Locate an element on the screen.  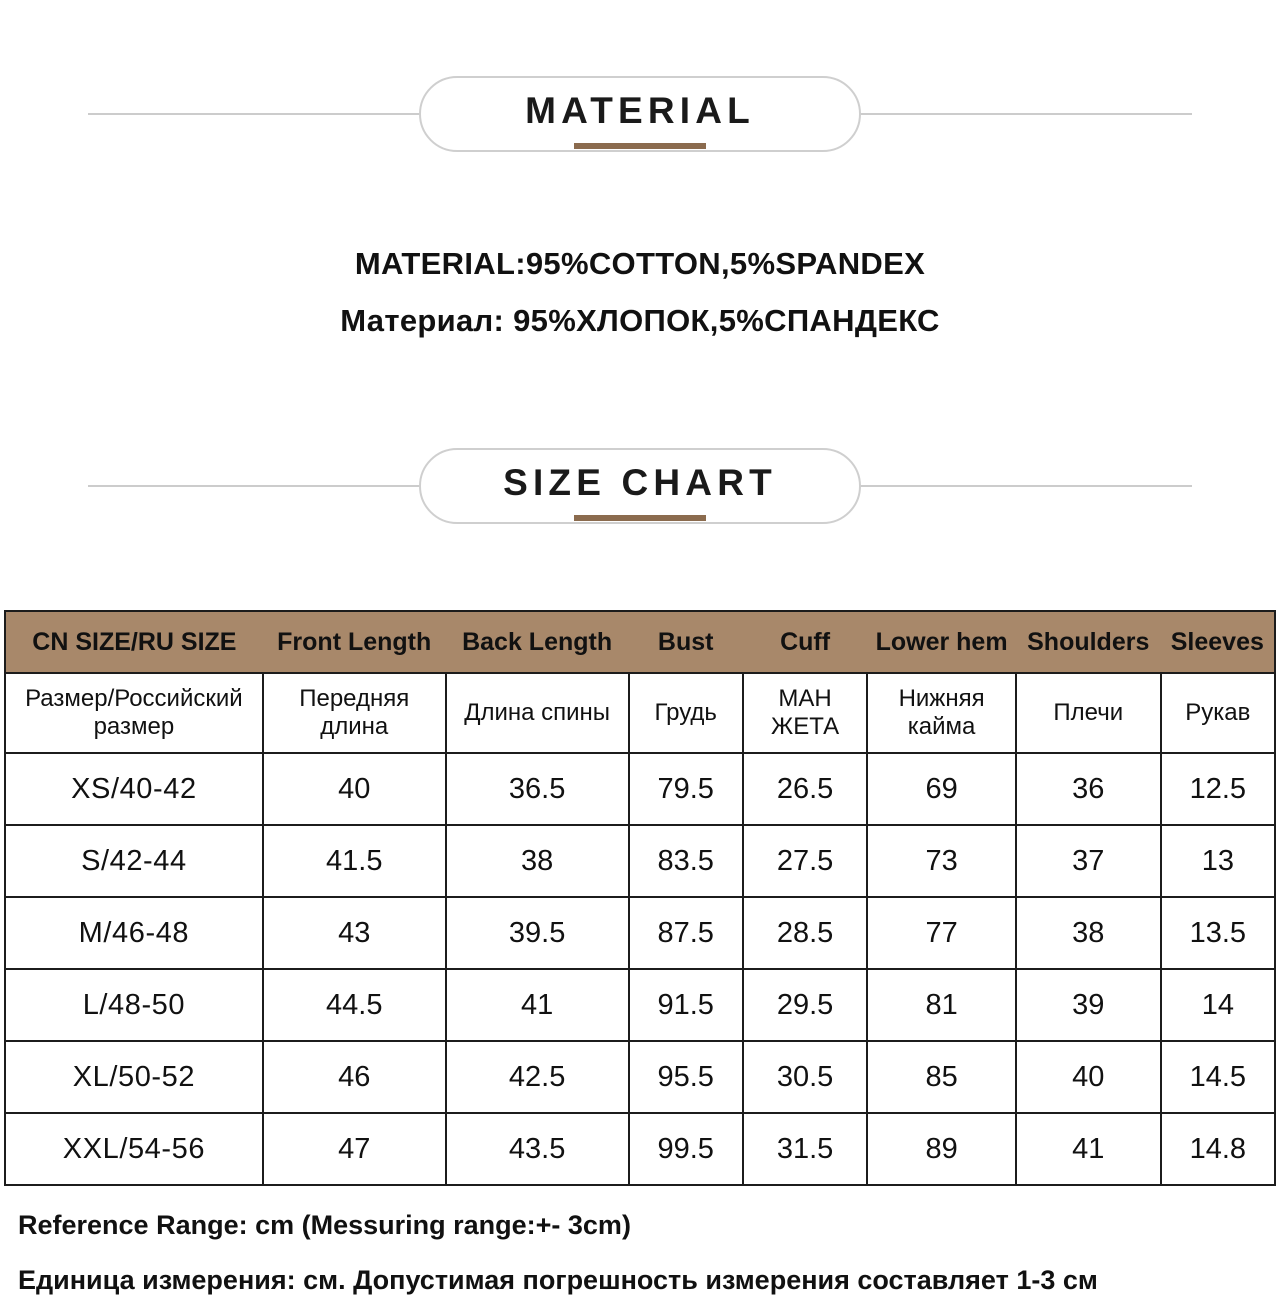
material-title-pill: MATERIAL is located at coordinates (640, 114).